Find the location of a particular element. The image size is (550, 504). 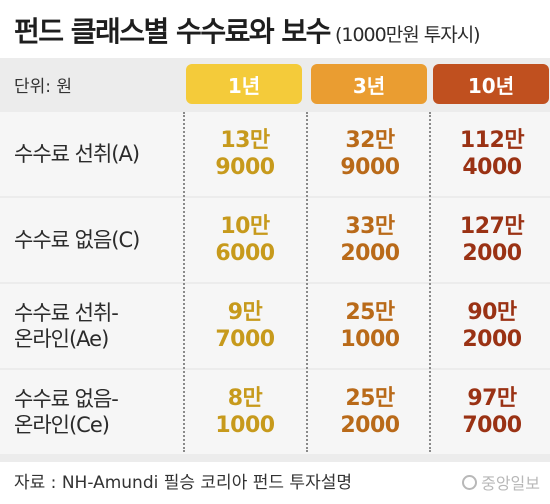

publisher-logo-icon is located at coordinates (470, 482).